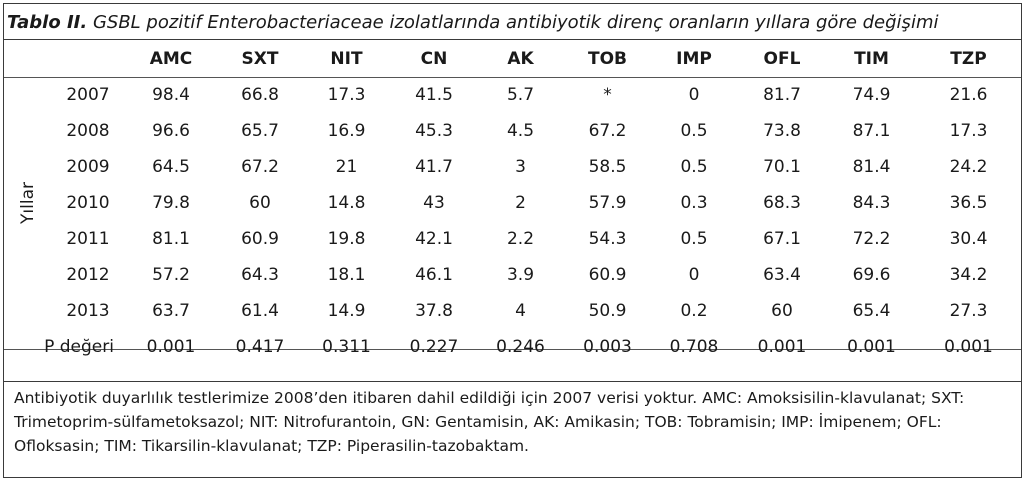 This screenshot has width=1027, height=483. What do you see at coordinates (968, 239) in the screenshot?
I see `value-cell: 30.4` at bounding box center [968, 239].